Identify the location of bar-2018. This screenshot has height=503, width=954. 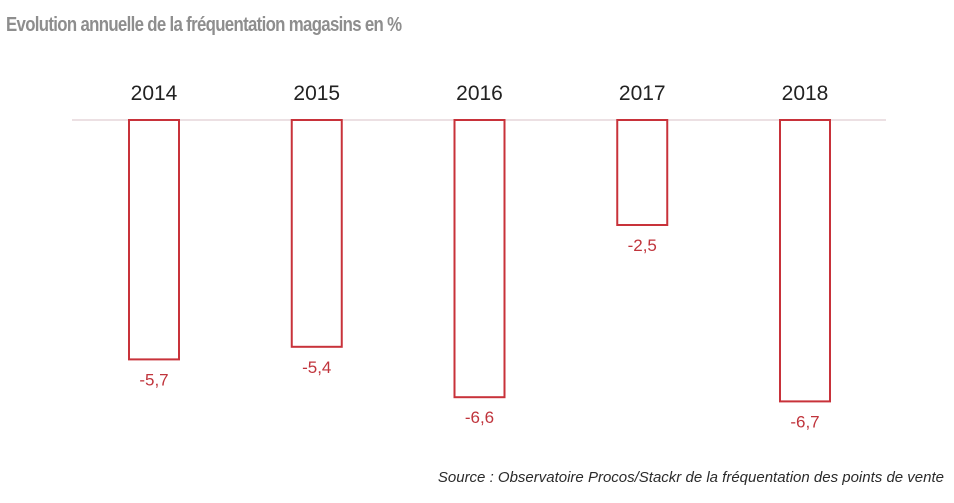
(805, 261).